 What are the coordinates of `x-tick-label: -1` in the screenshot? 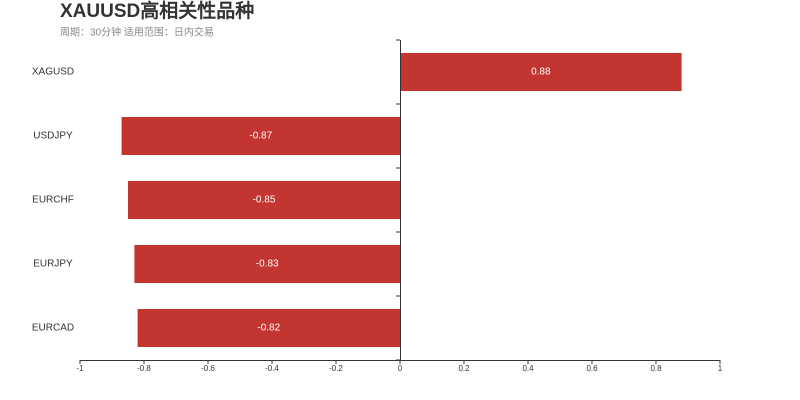 It's located at (80, 368).